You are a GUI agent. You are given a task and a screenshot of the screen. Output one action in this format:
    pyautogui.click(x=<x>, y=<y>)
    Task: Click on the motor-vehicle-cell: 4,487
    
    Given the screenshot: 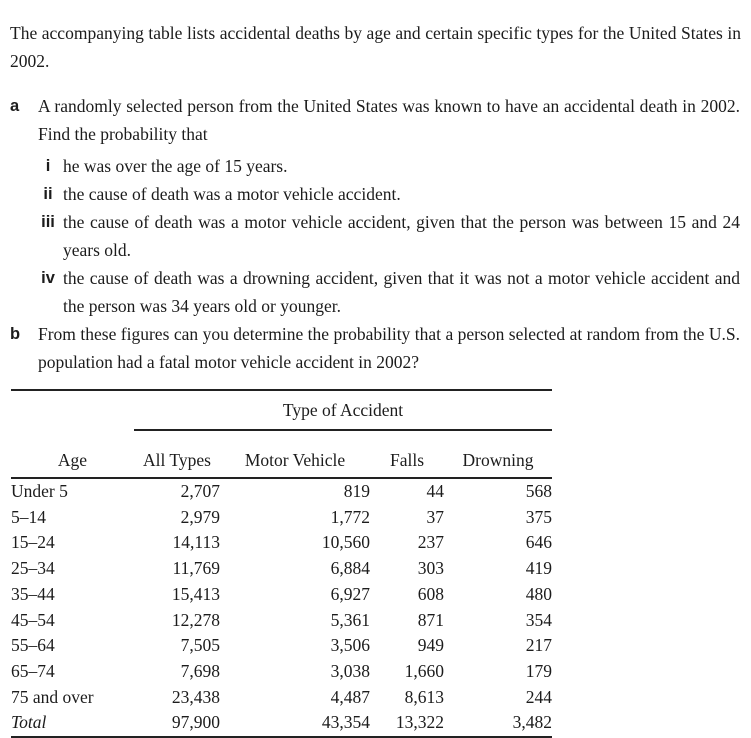 What is the action you would take?
    pyautogui.click(x=350, y=696)
    